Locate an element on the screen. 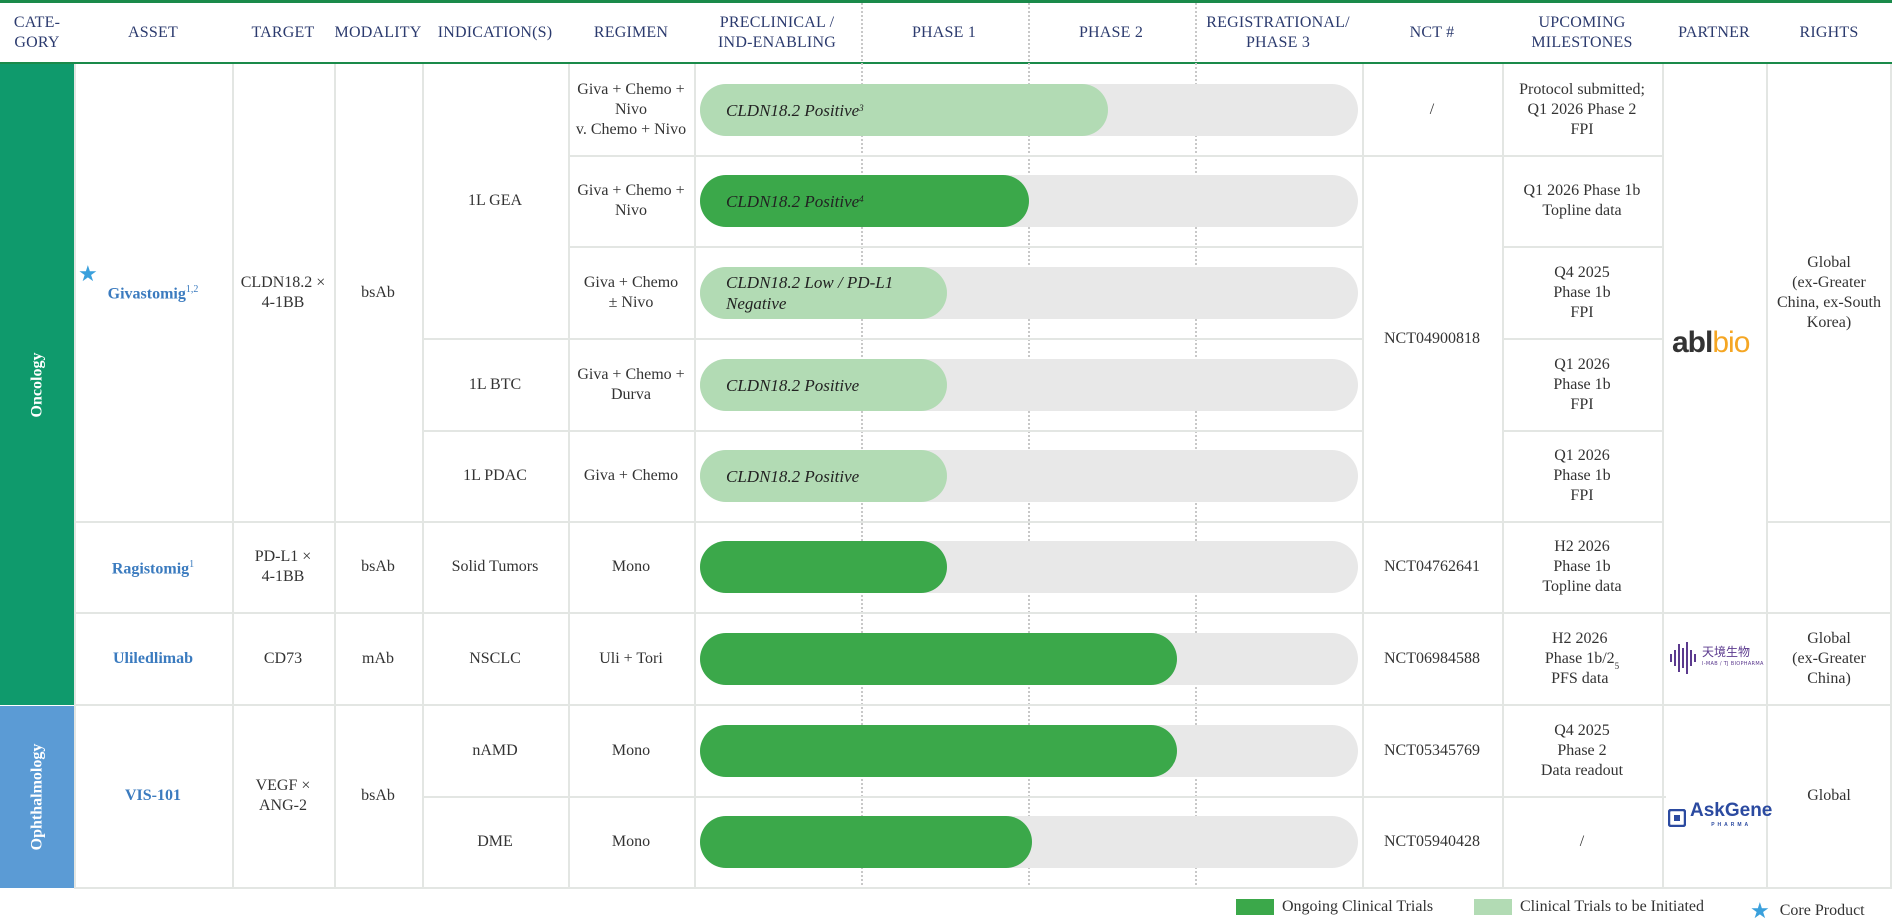 This screenshot has height=924, width=1892. footnote-ref: 3 is located at coordinates (861, 108).